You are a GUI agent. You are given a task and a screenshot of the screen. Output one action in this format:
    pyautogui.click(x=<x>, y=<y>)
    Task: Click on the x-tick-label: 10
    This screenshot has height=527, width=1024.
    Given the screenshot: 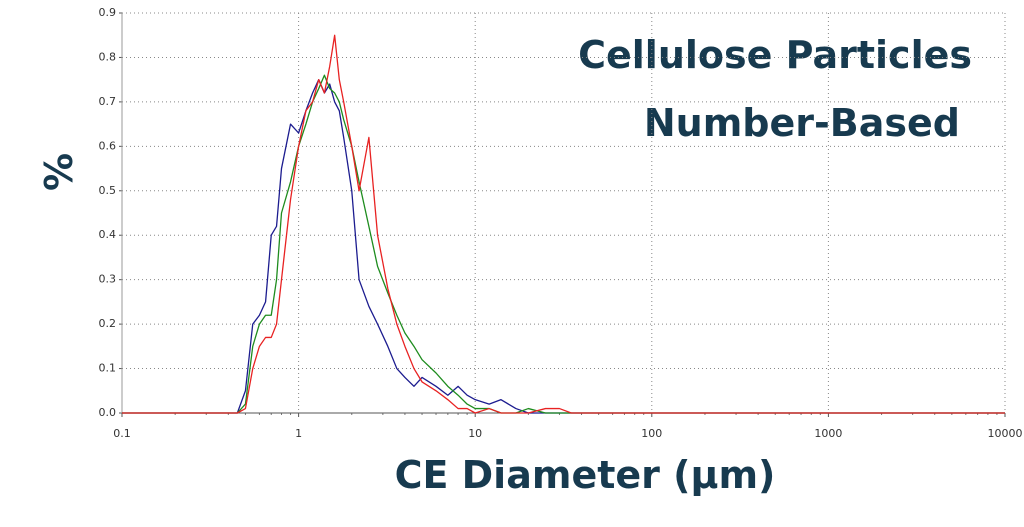 What is the action you would take?
    pyautogui.click(x=475, y=433)
    